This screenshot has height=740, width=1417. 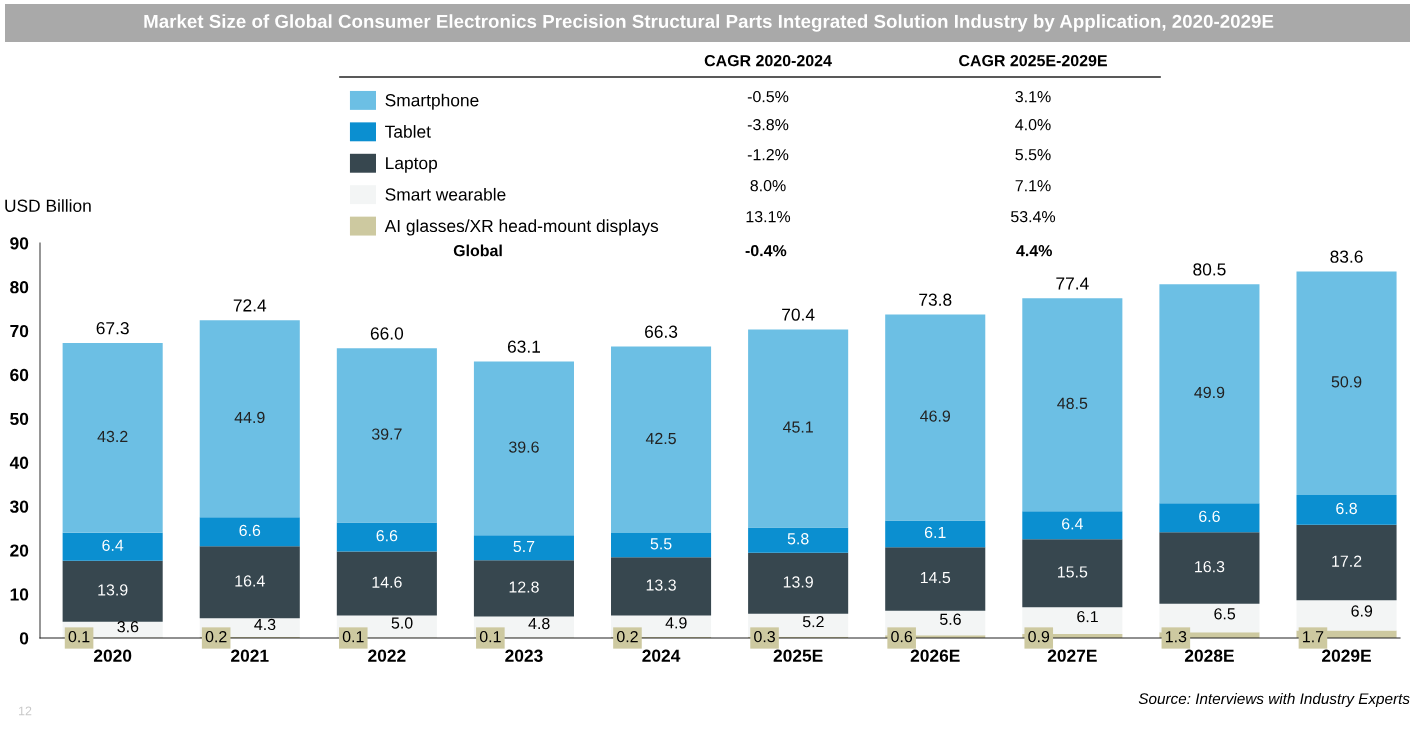 I want to click on data-label: 4.3, so click(x=265, y=624).